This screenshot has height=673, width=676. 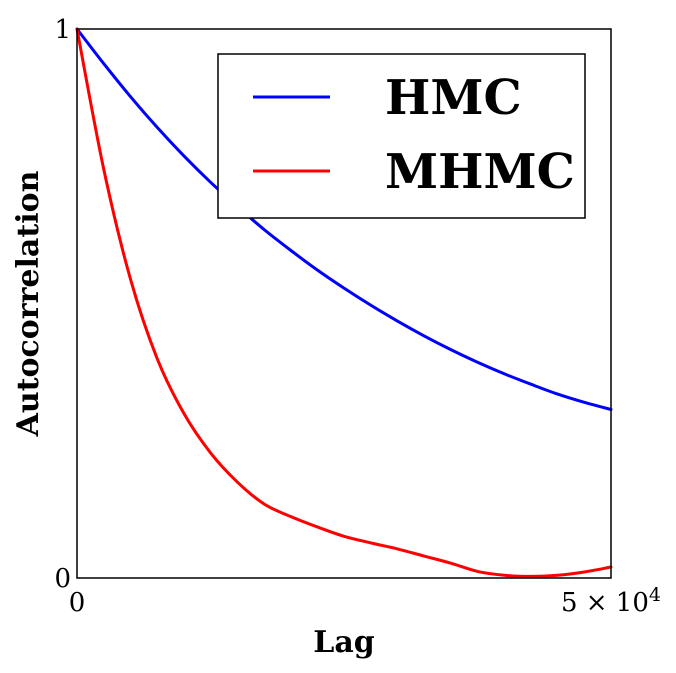 I want to click on legend-box, so click(x=401, y=136).